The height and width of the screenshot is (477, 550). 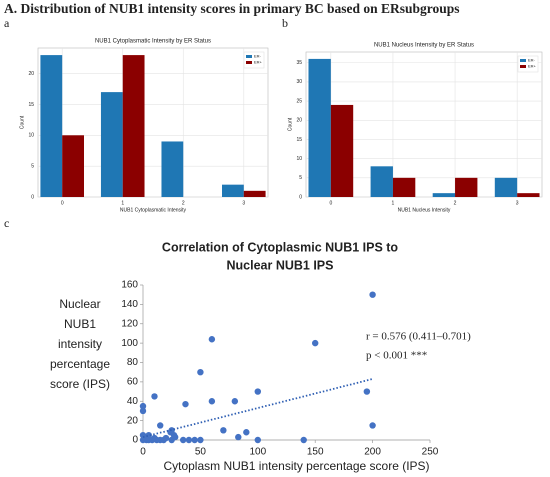 I want to click on y-tick-label: 40, so click(x=133, y=401).